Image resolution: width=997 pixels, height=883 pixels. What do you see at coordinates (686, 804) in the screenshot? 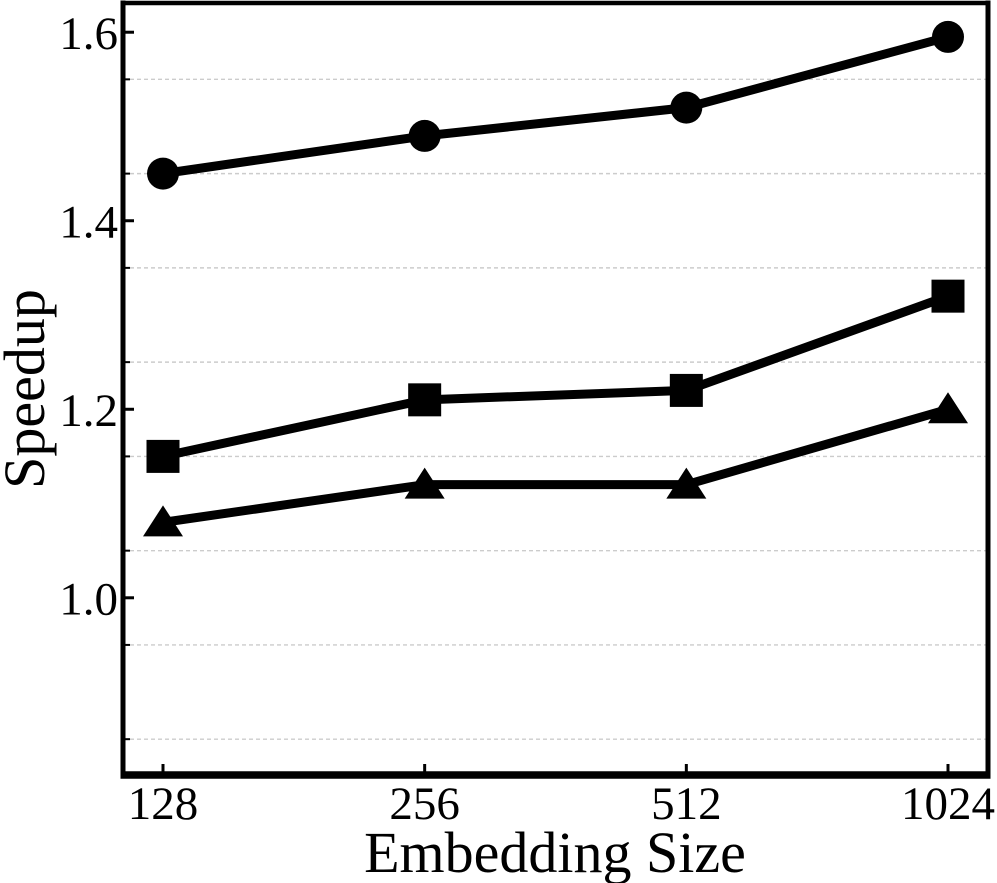
I see `x-tick-label: 512` at bounding box center [686, 804].